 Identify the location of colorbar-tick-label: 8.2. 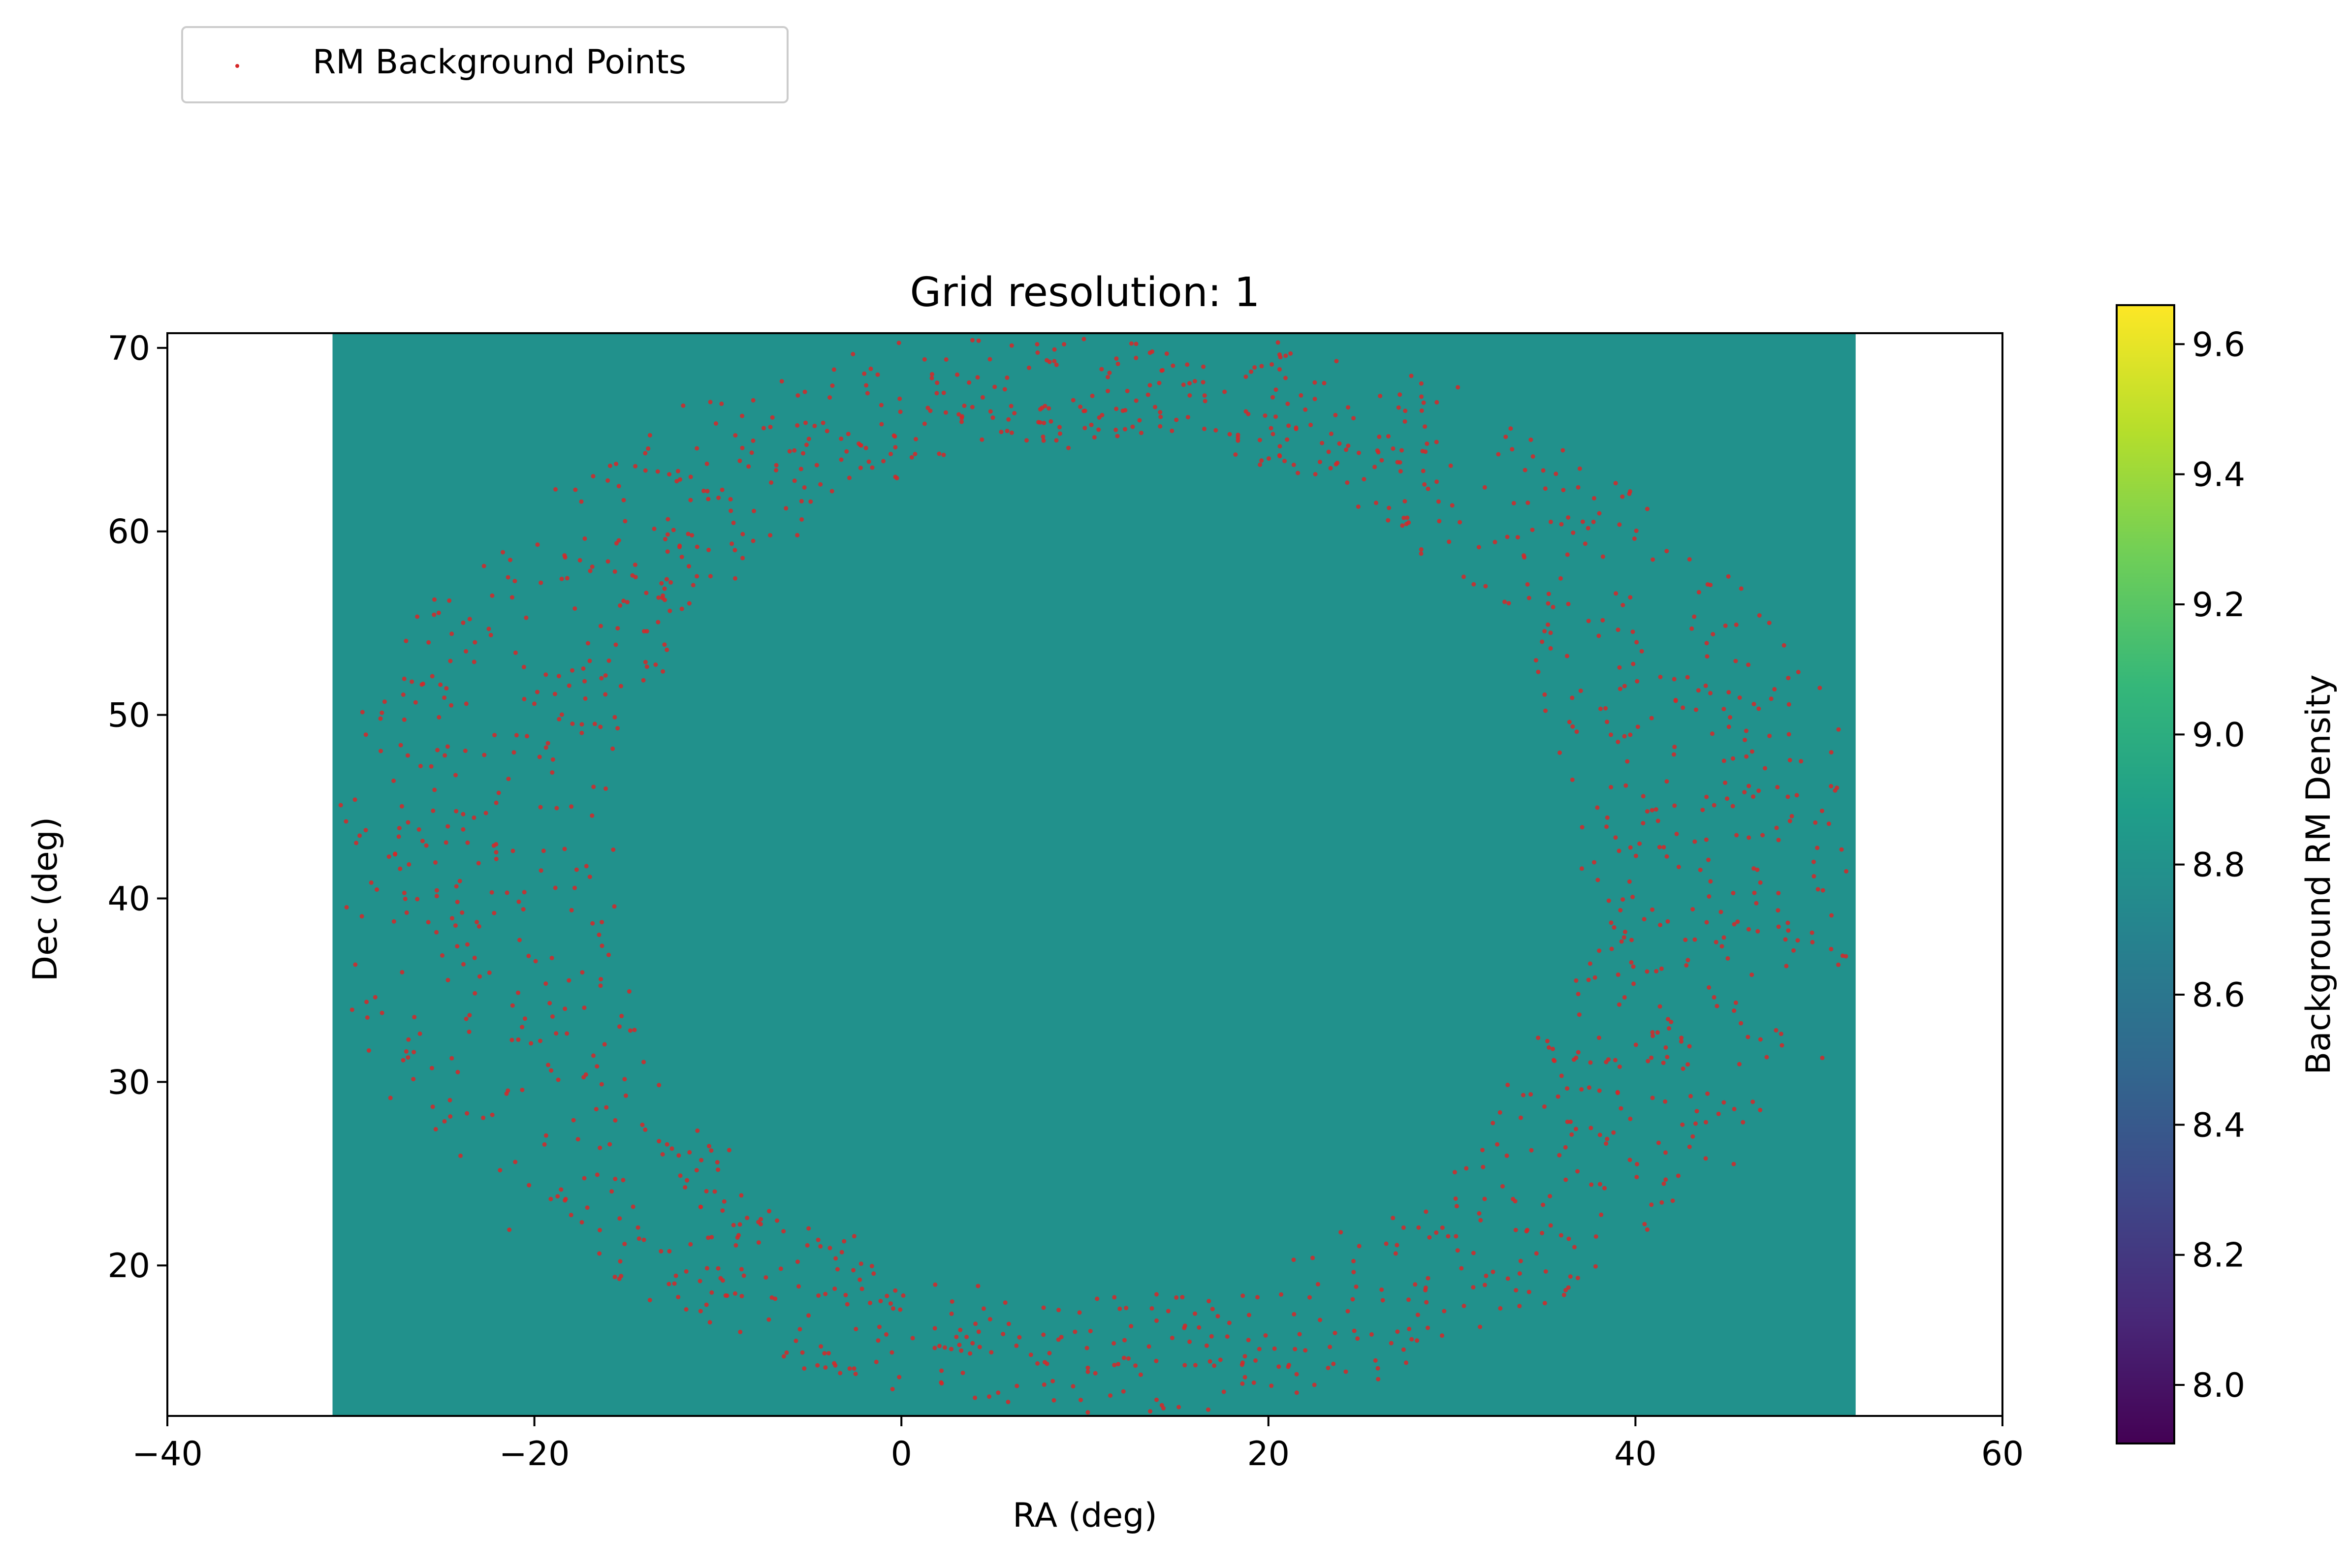
(2219, 1255).